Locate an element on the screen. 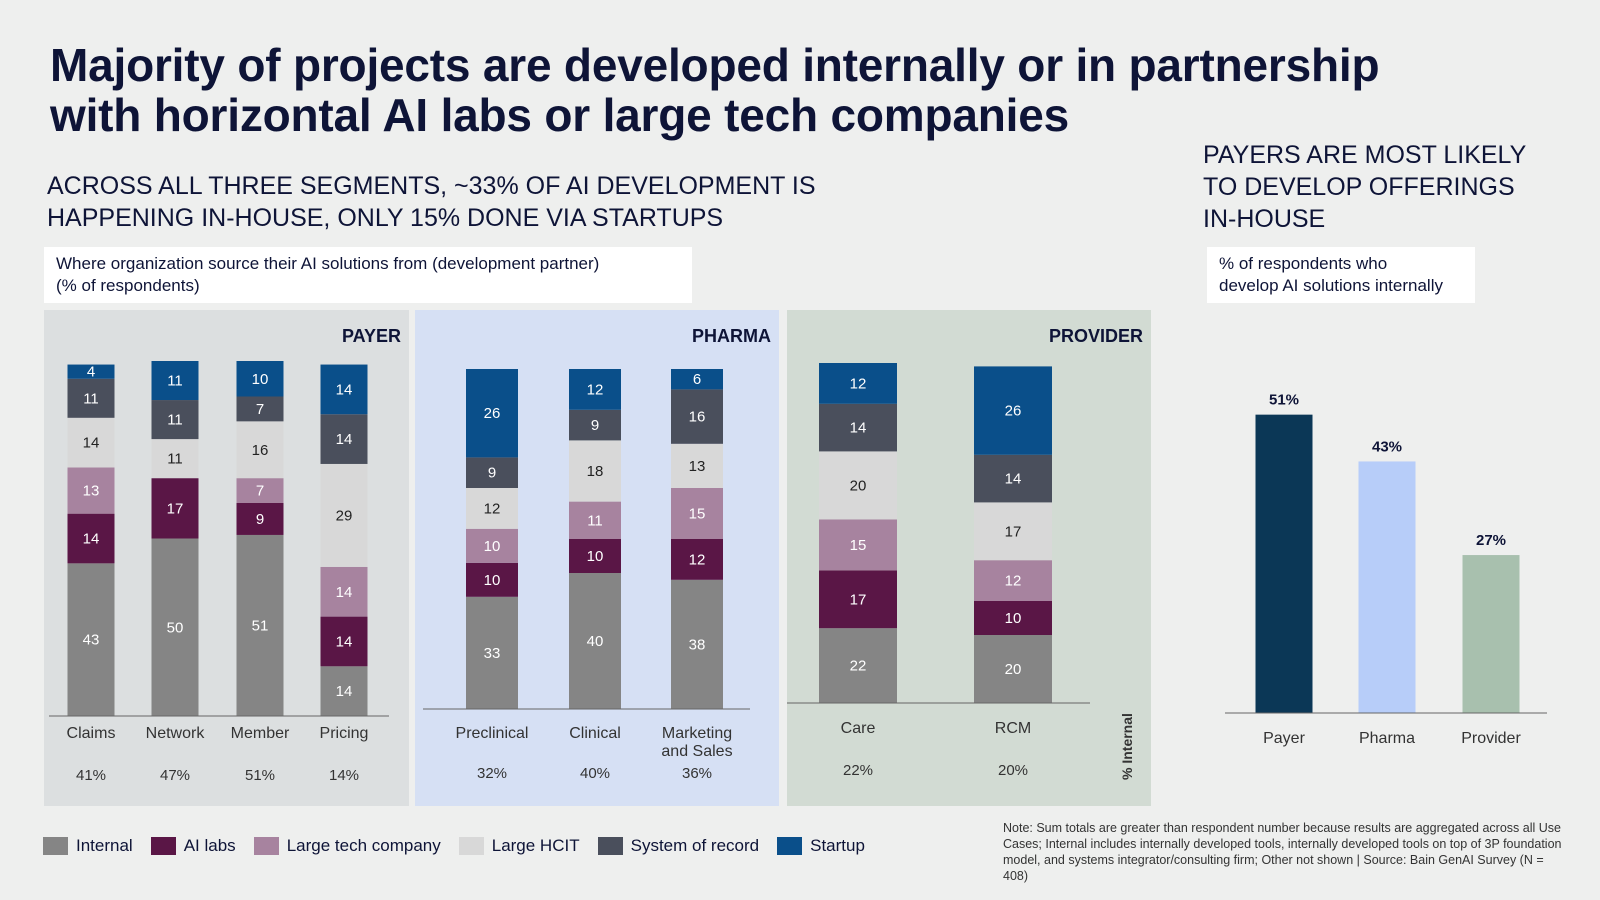 The height and width of the screenshot is (900, 1600). bar-value-label: 51% is located at coordinates (1284, 400).